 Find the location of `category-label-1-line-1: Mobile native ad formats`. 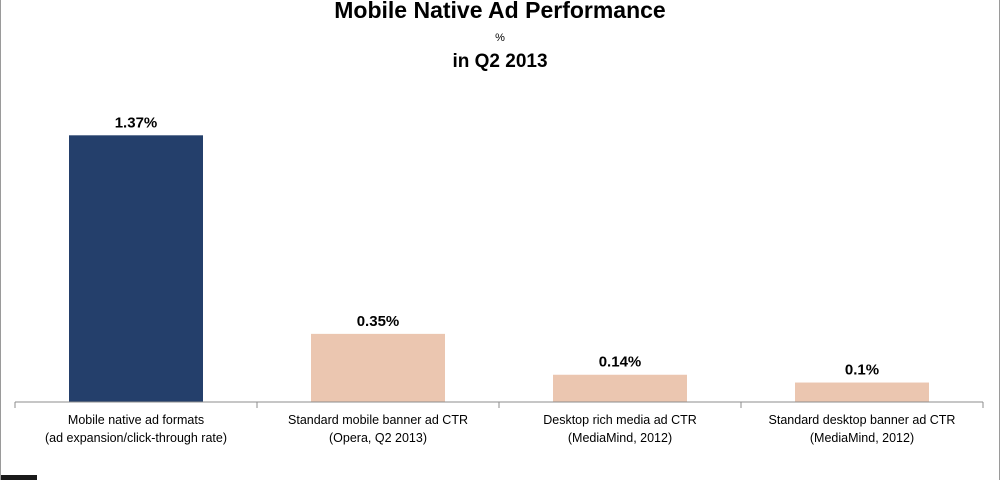

category-label-1-line-1: Mobile native ad formats is located at coordinates (136, 420).